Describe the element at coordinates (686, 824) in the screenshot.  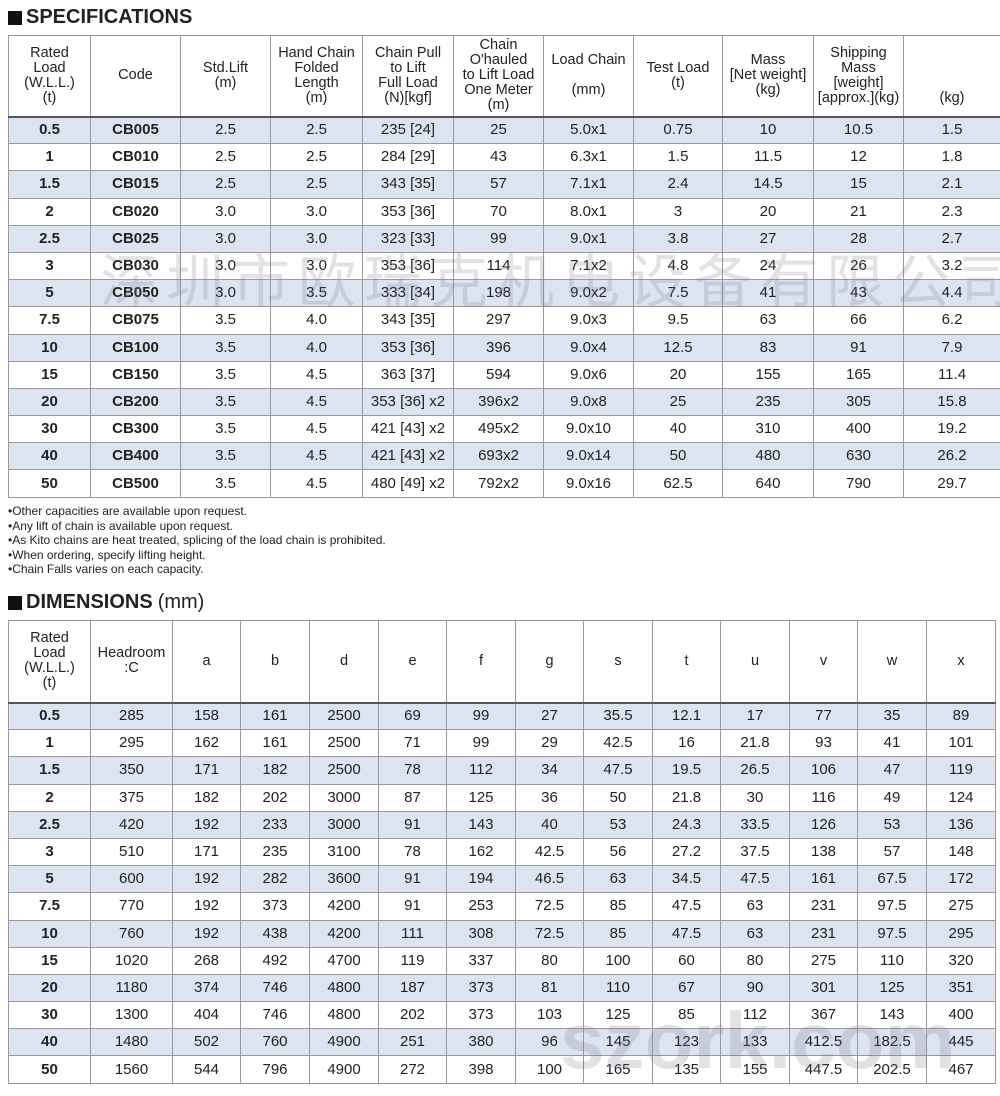
I see `cell: 24.3` at that location.